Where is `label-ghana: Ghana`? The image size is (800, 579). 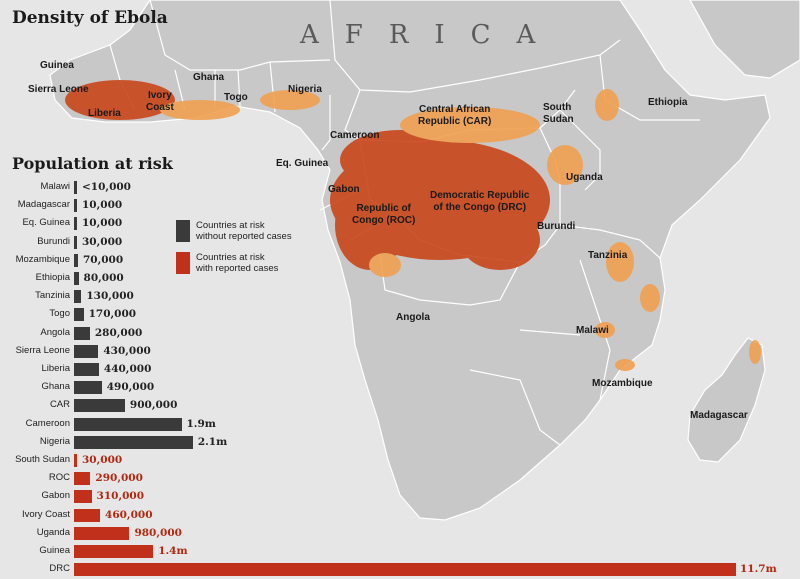
label-ghana: Ghana is located at coordinates (209, 77).